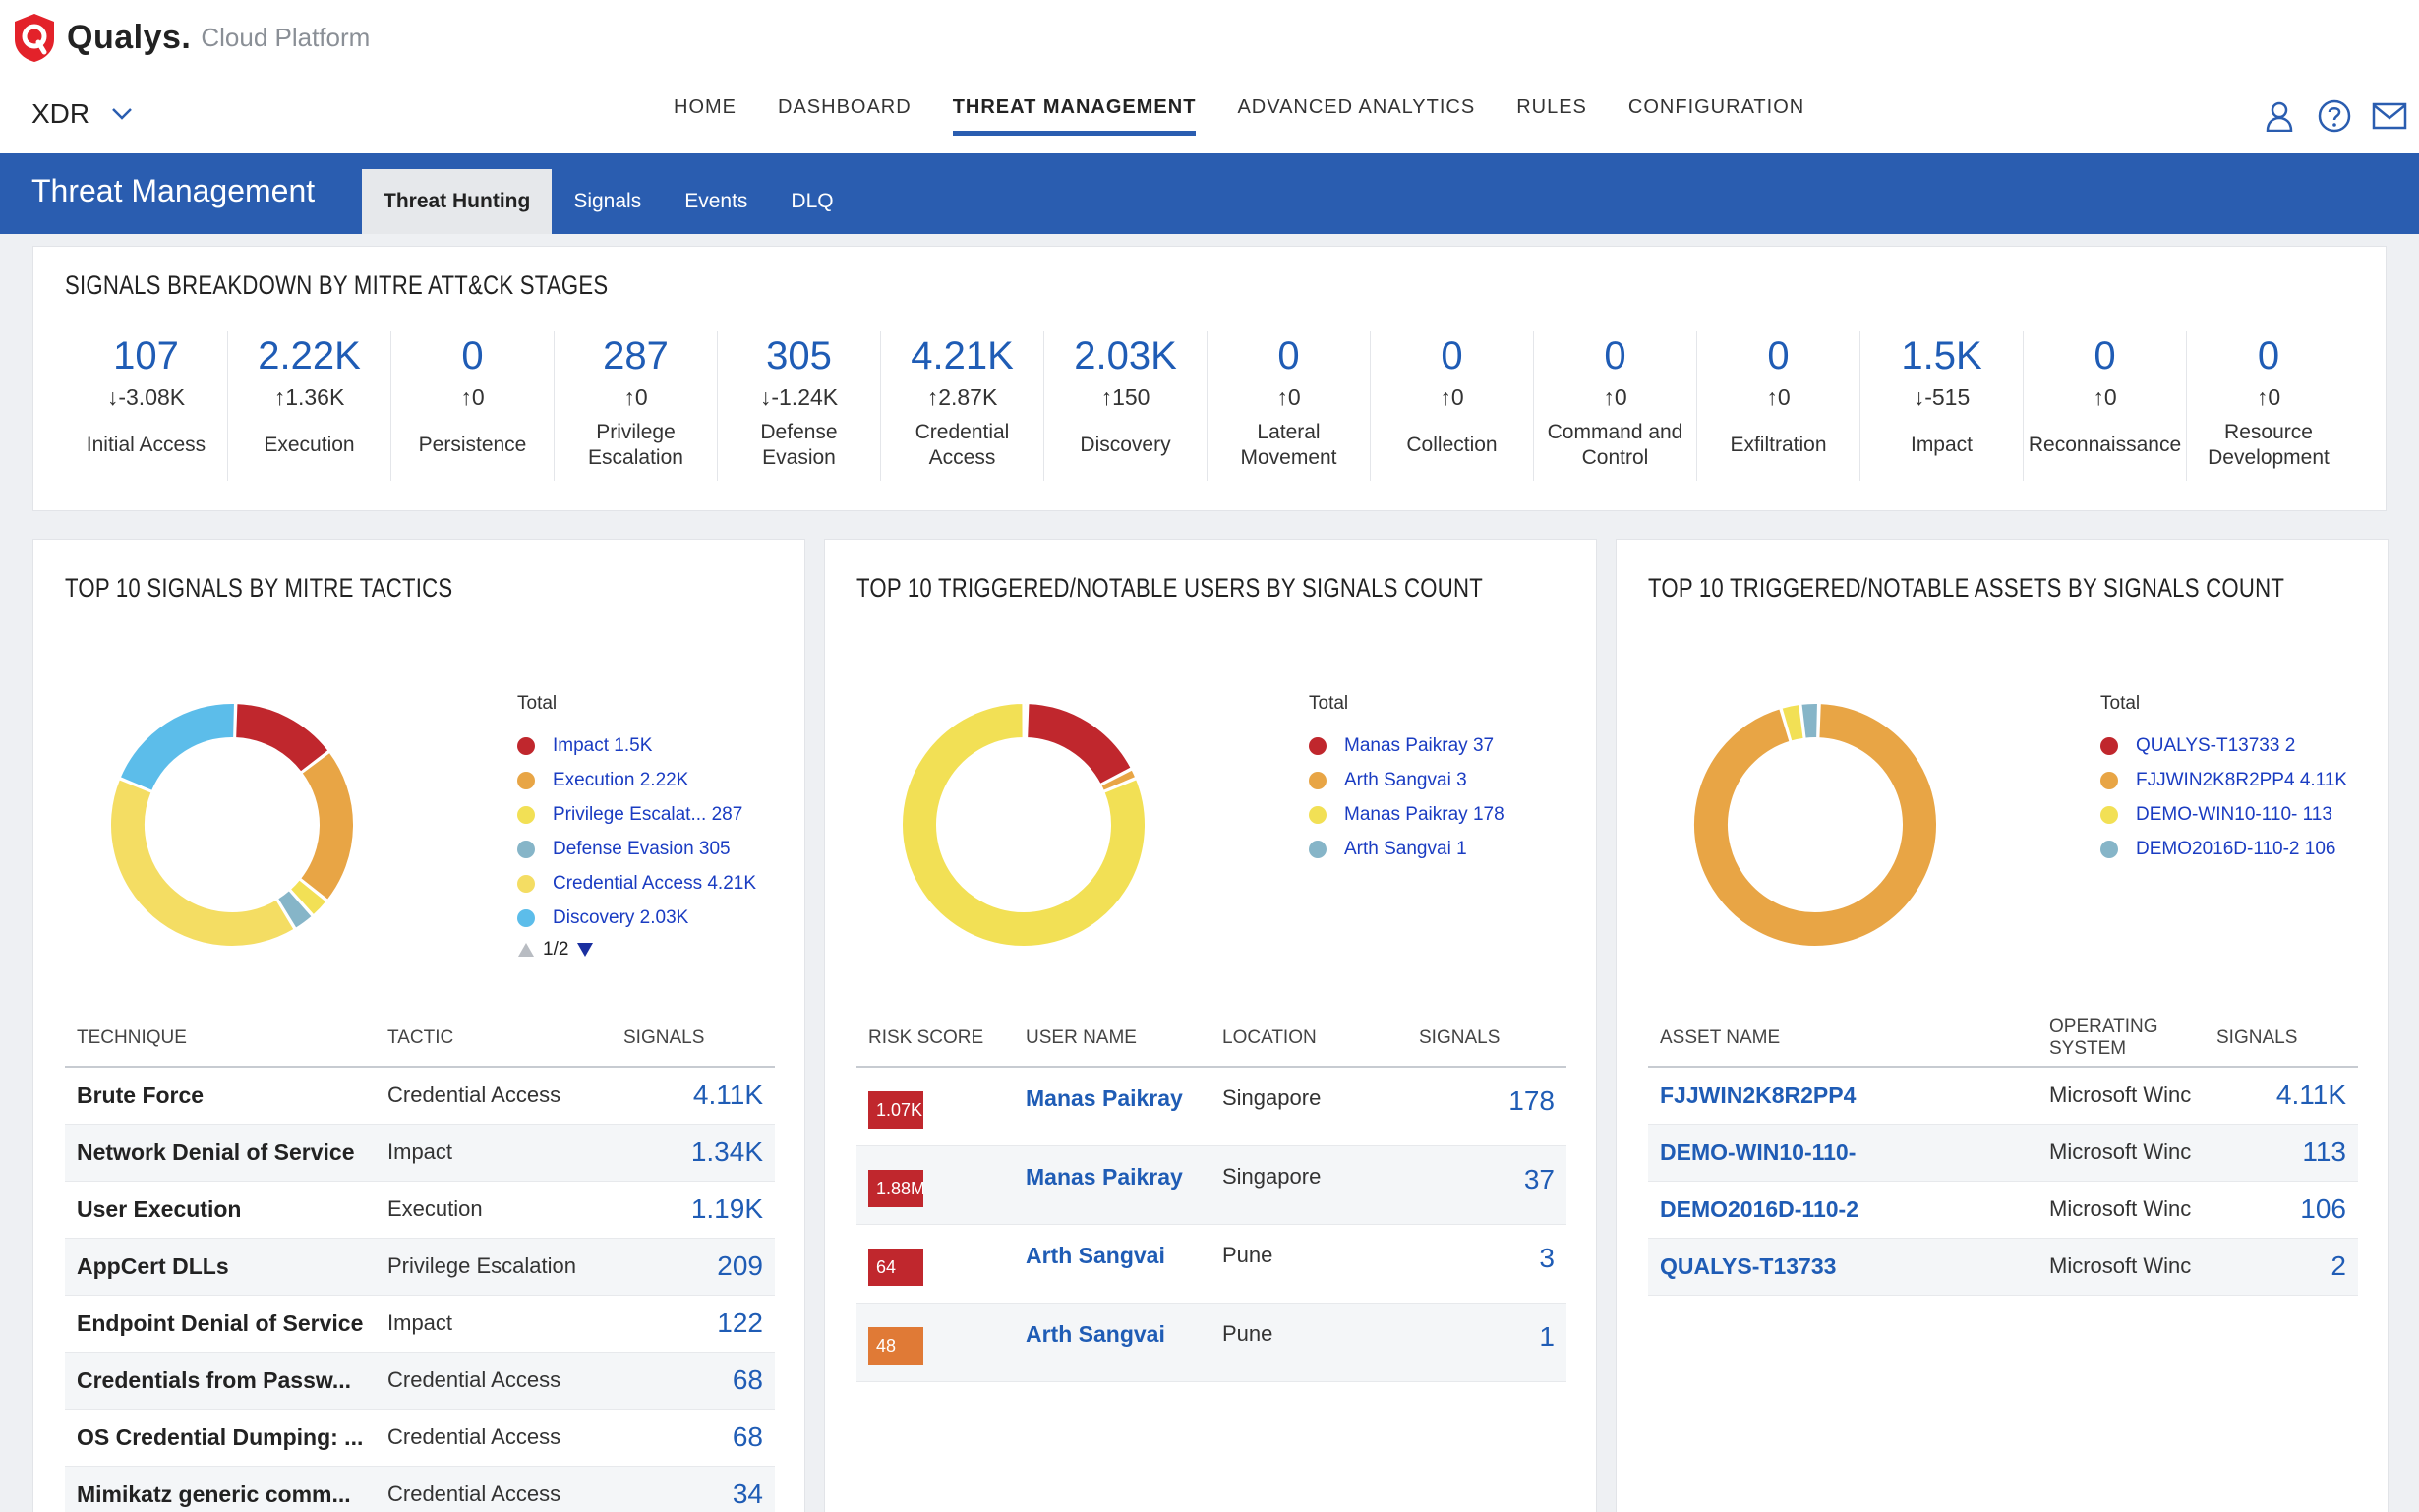 Image resolution: width=2419 pixels, height=1512 pixels. What do you see at coordinates (2281, 1267) in the screenshot?
I see `signals-cell: 2` at bounding box center [2281, 1267].